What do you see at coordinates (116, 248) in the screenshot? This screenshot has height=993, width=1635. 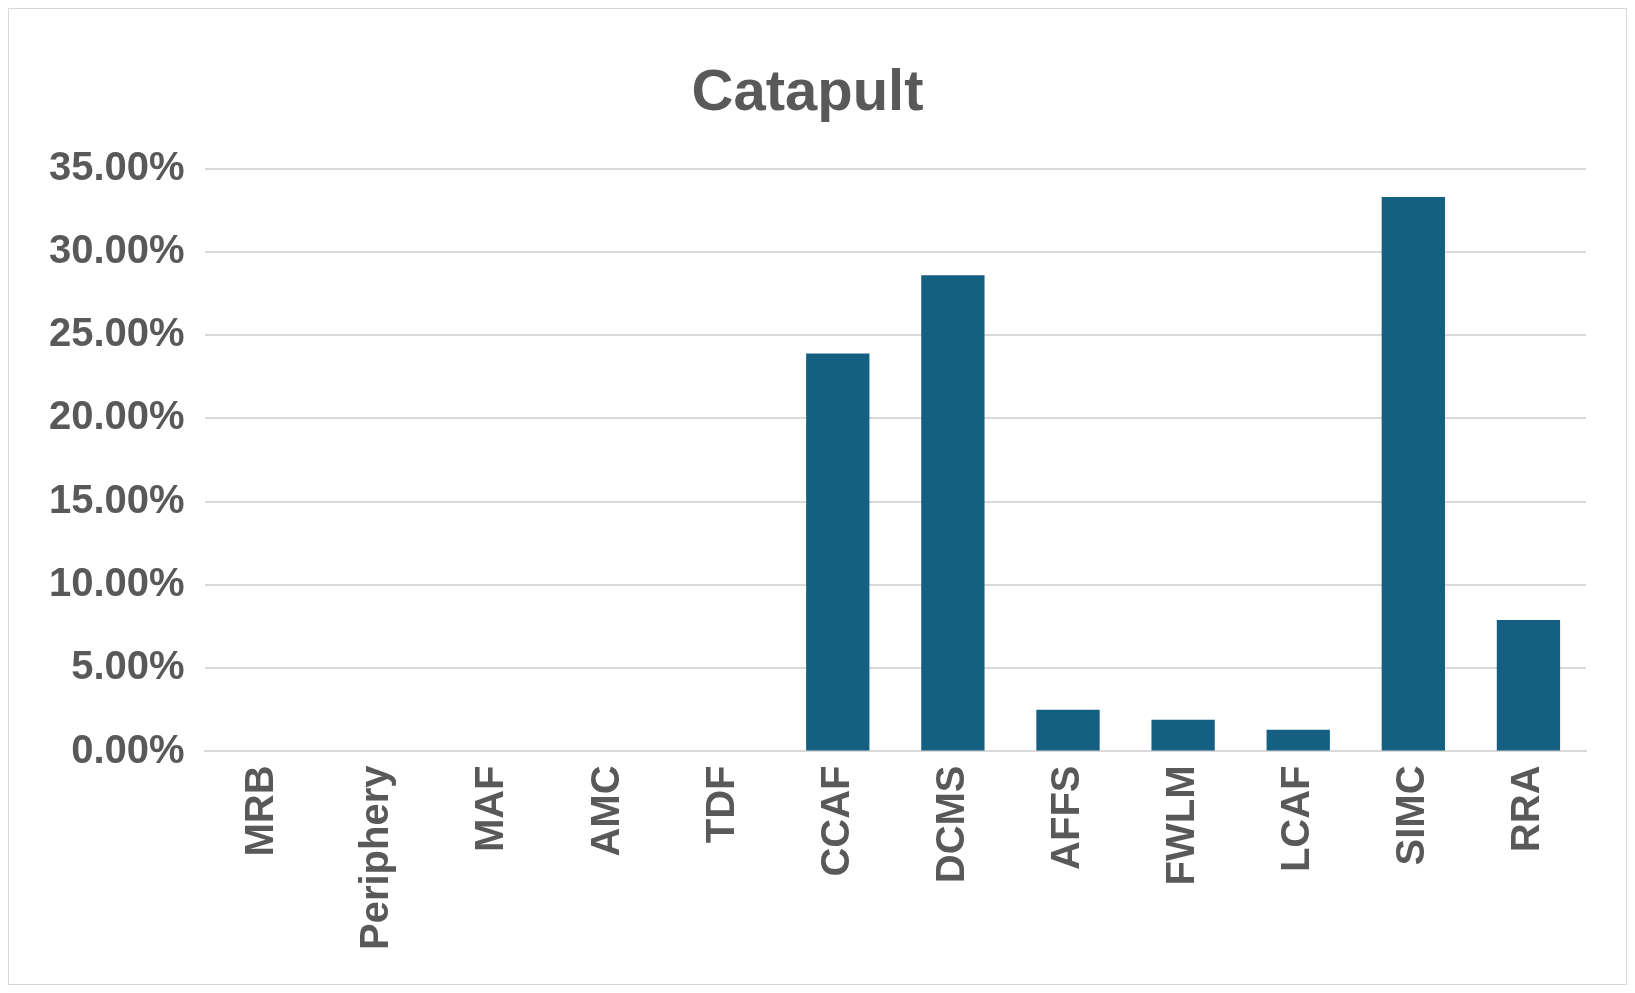 I see `y-tick-label: 30.00%` at bounding box center [116, 248].